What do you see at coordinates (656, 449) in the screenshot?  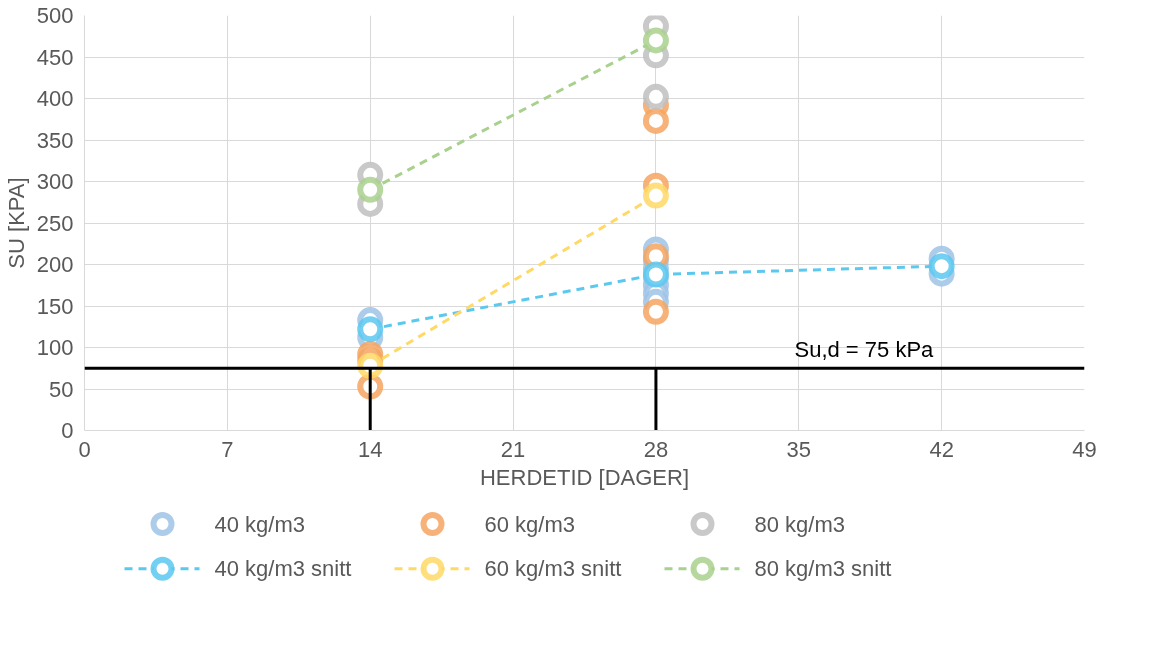 I see `x-tick-label: 28` at bounding box center [656, 449].